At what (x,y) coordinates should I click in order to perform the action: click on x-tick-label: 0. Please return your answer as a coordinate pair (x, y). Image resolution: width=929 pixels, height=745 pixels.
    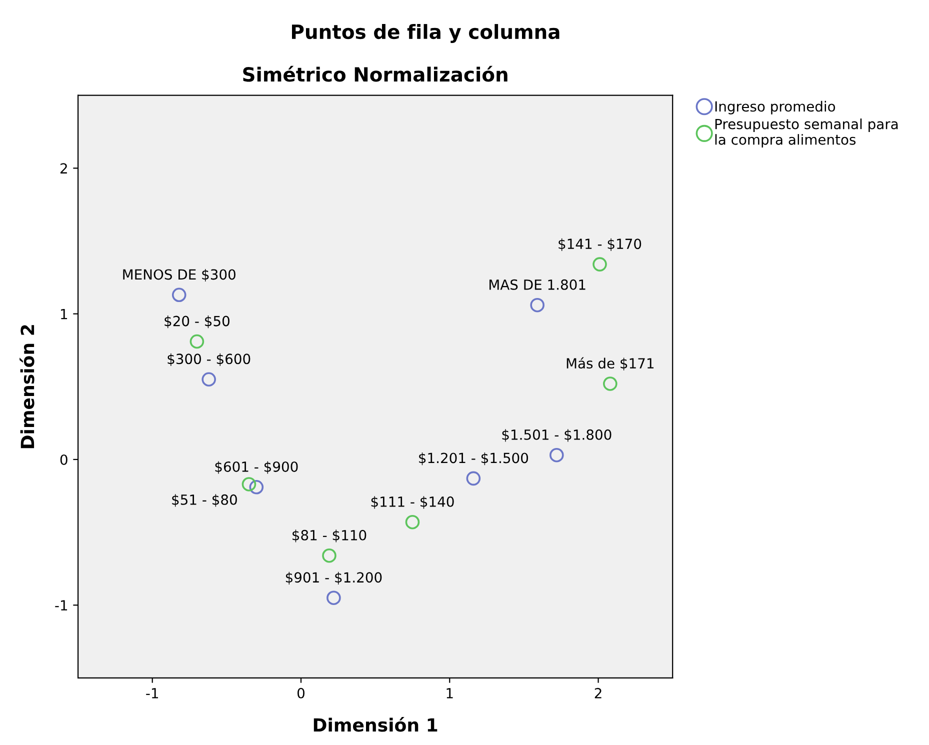
    Looking at the image, I should click on (300, 693).